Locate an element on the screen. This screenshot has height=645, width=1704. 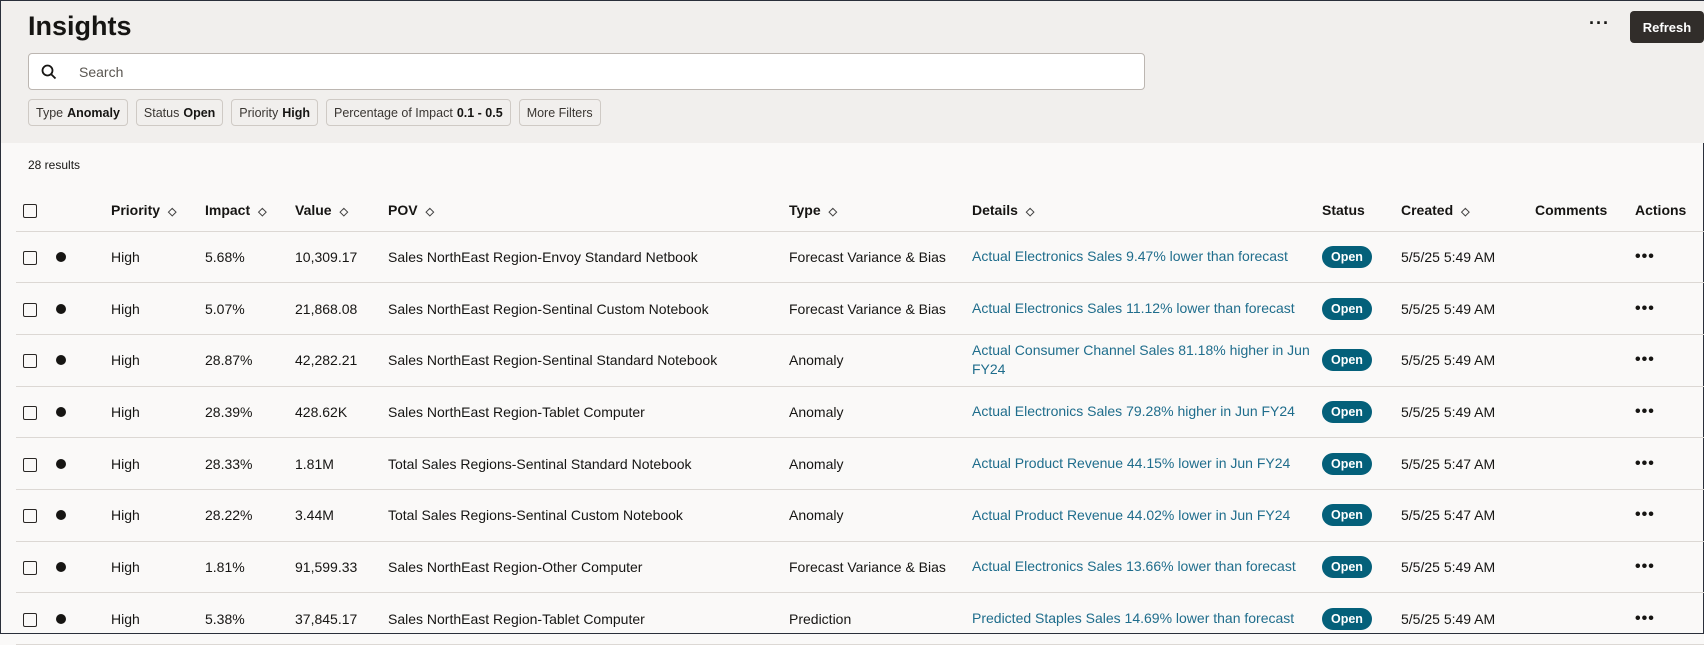
column-value: Value ◇ is located at coordinates (341, 210).